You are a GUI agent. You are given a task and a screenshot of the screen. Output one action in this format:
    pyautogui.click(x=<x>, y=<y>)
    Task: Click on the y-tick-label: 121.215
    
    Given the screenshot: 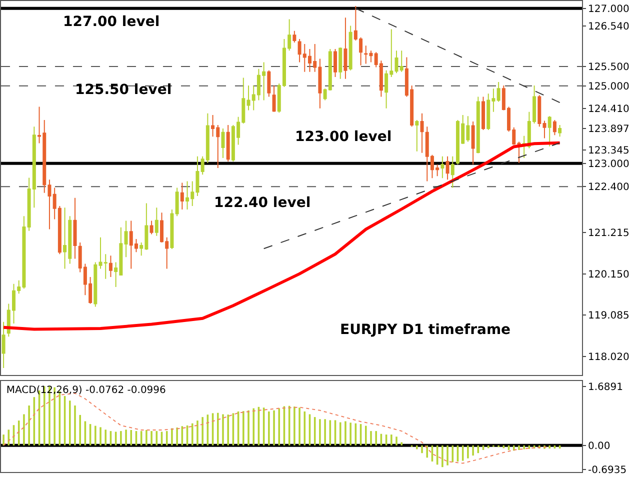 What is the action you would take?
    pyautogui.click(x=609, y=234)
    